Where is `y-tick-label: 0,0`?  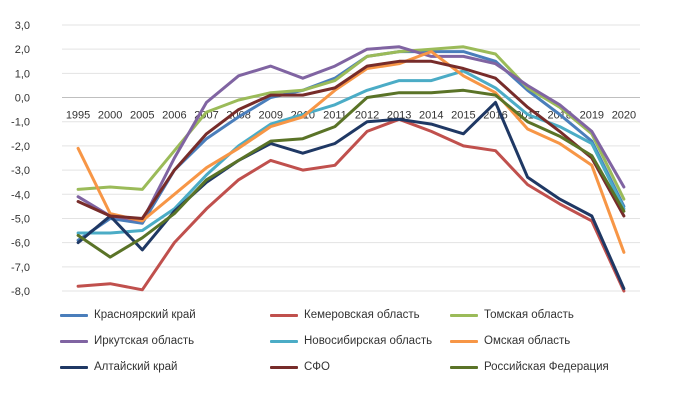 y-tick-label: 0,0 is located at coordinates (22, 99).